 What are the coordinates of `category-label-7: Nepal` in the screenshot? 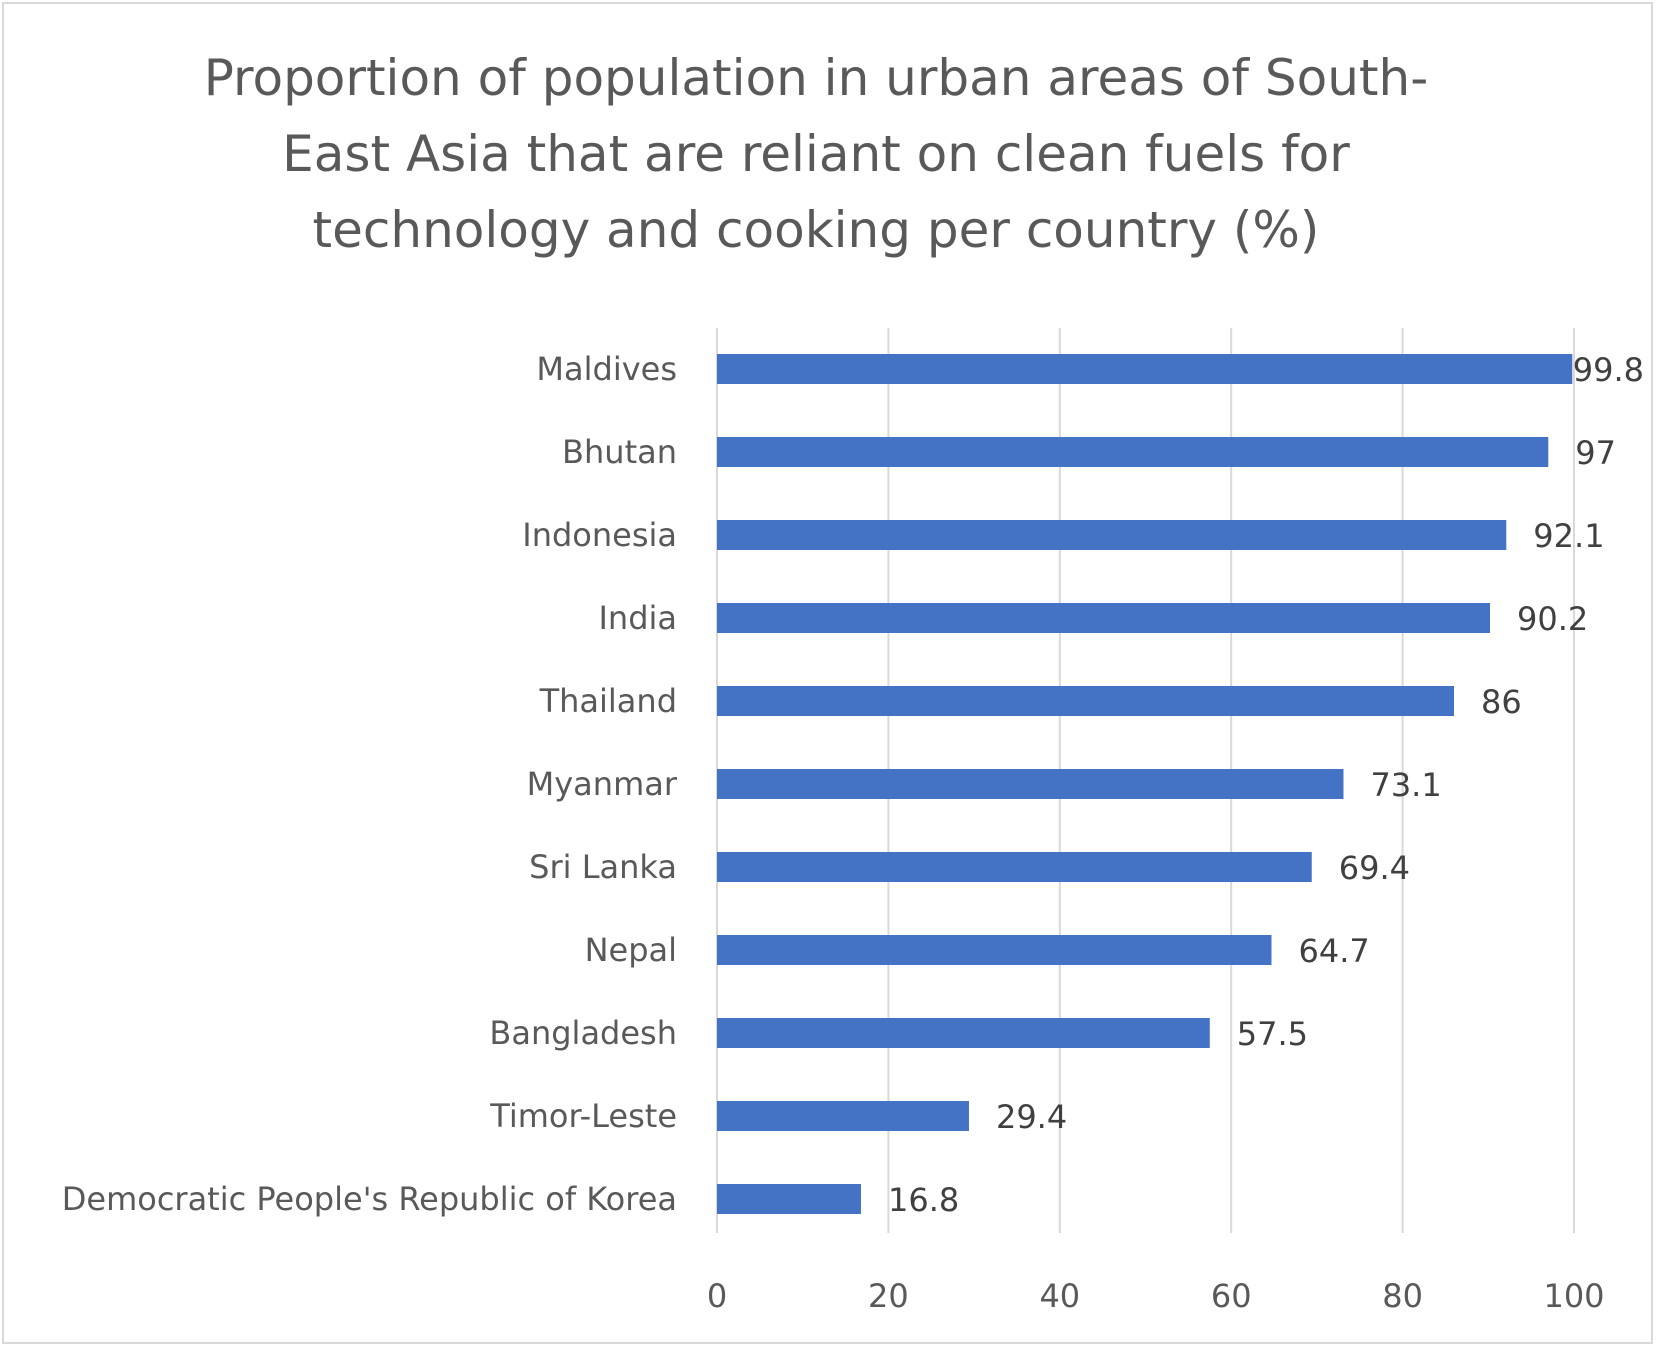 It's located at (631, 950).